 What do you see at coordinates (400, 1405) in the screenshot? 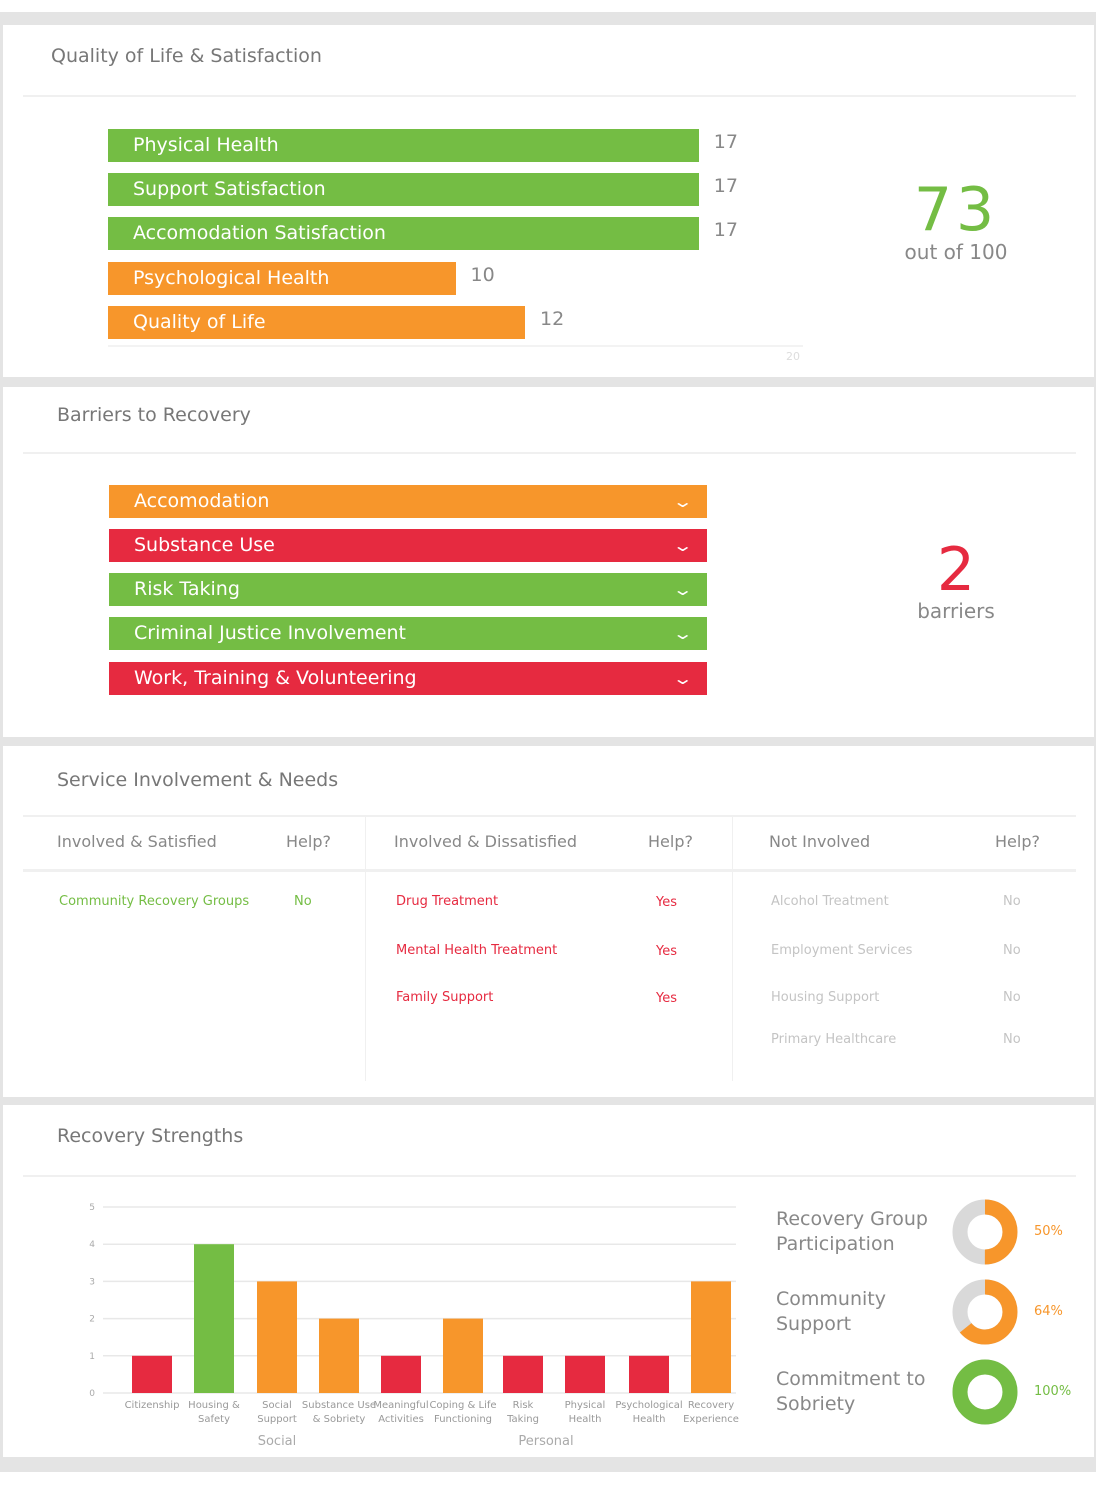
I see `x-tick-label: Meaningful` at bounding box center [400, 1405].